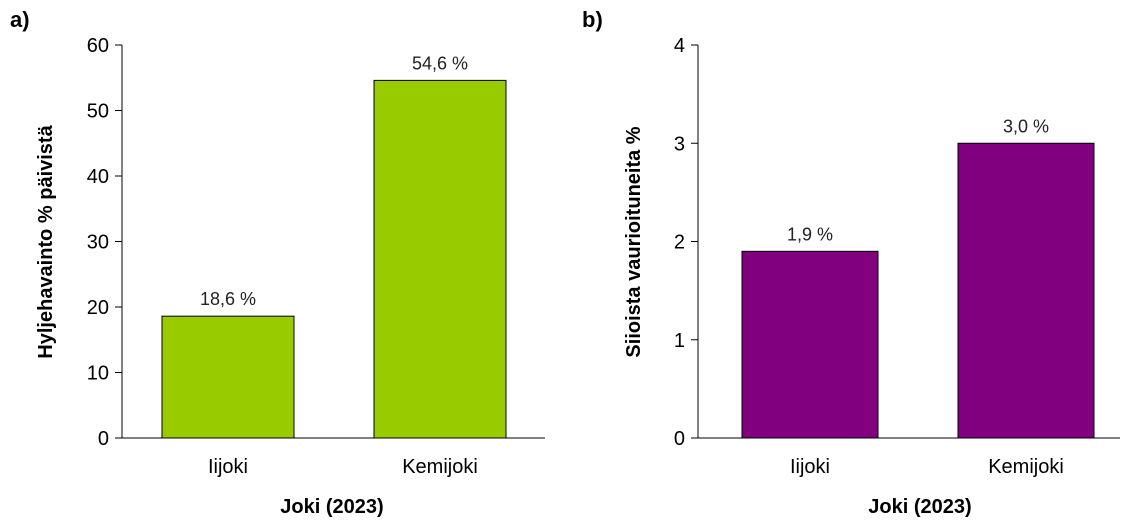 The image size is (1127, 526). Describe the element at coordinates (98, 308) in the screenshot. I see `y-tick-label-a-2: 20` at that location.